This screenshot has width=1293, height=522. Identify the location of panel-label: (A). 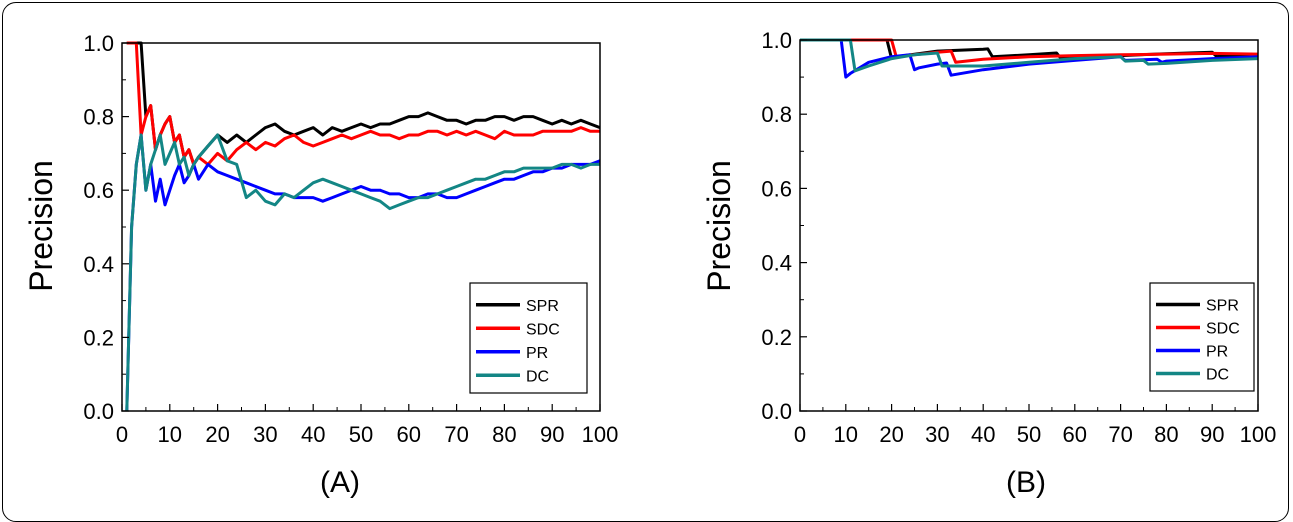
(340, 482).